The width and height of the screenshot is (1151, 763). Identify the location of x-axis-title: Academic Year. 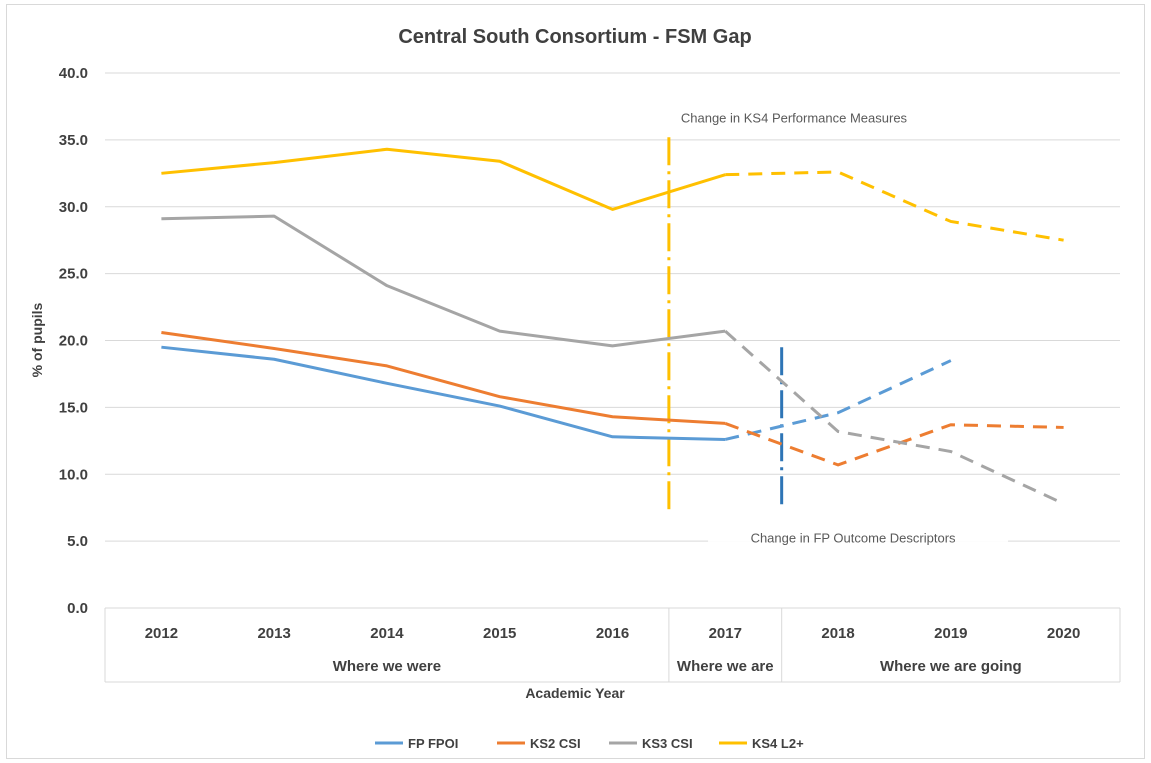
(575, 693).